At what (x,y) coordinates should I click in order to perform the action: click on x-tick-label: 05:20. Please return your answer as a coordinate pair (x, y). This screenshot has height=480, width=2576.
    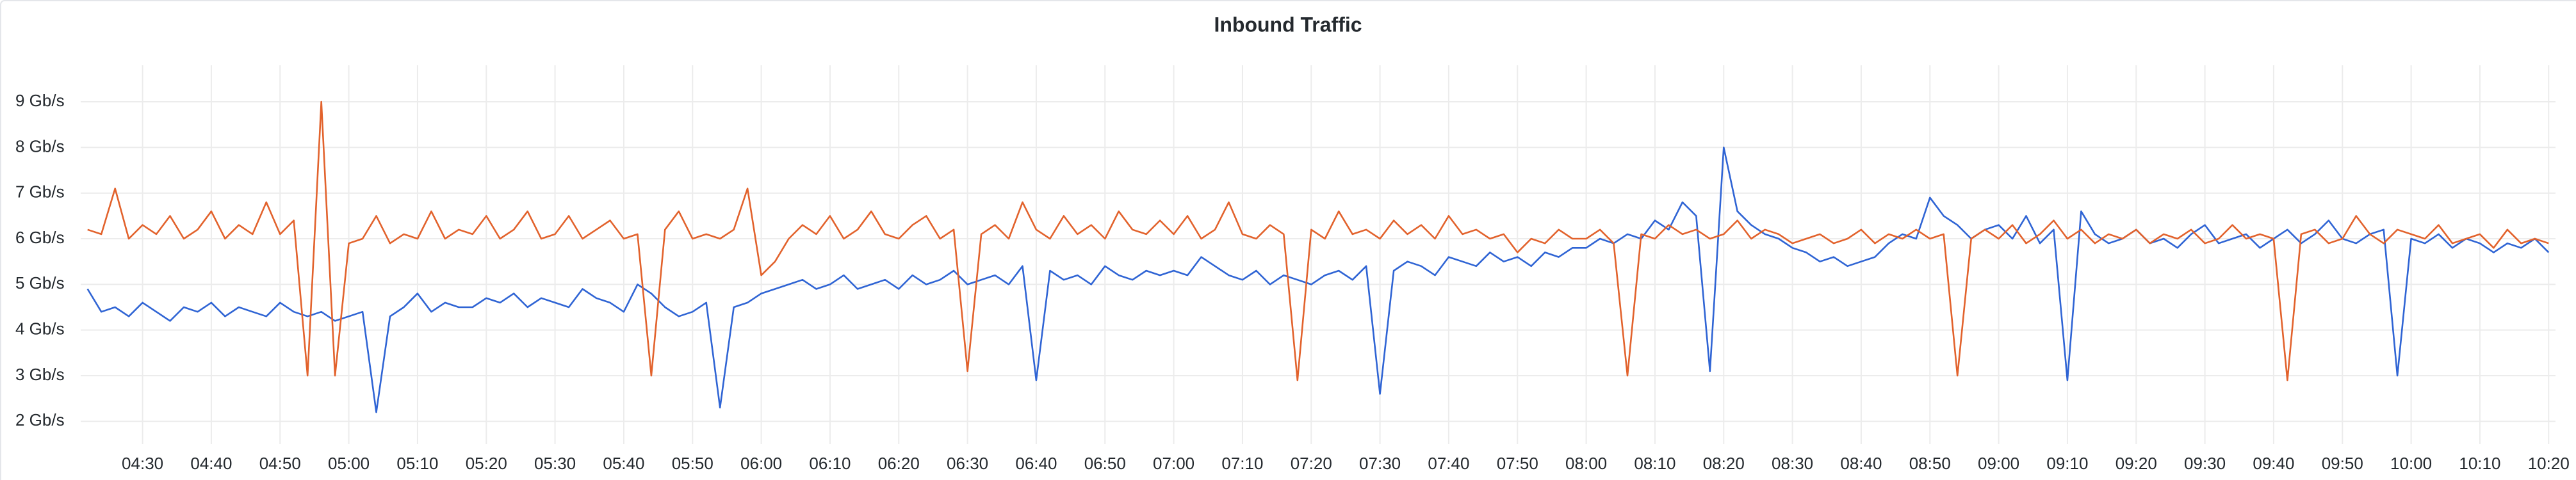
    Looking at the image, I should click on (486, 463).